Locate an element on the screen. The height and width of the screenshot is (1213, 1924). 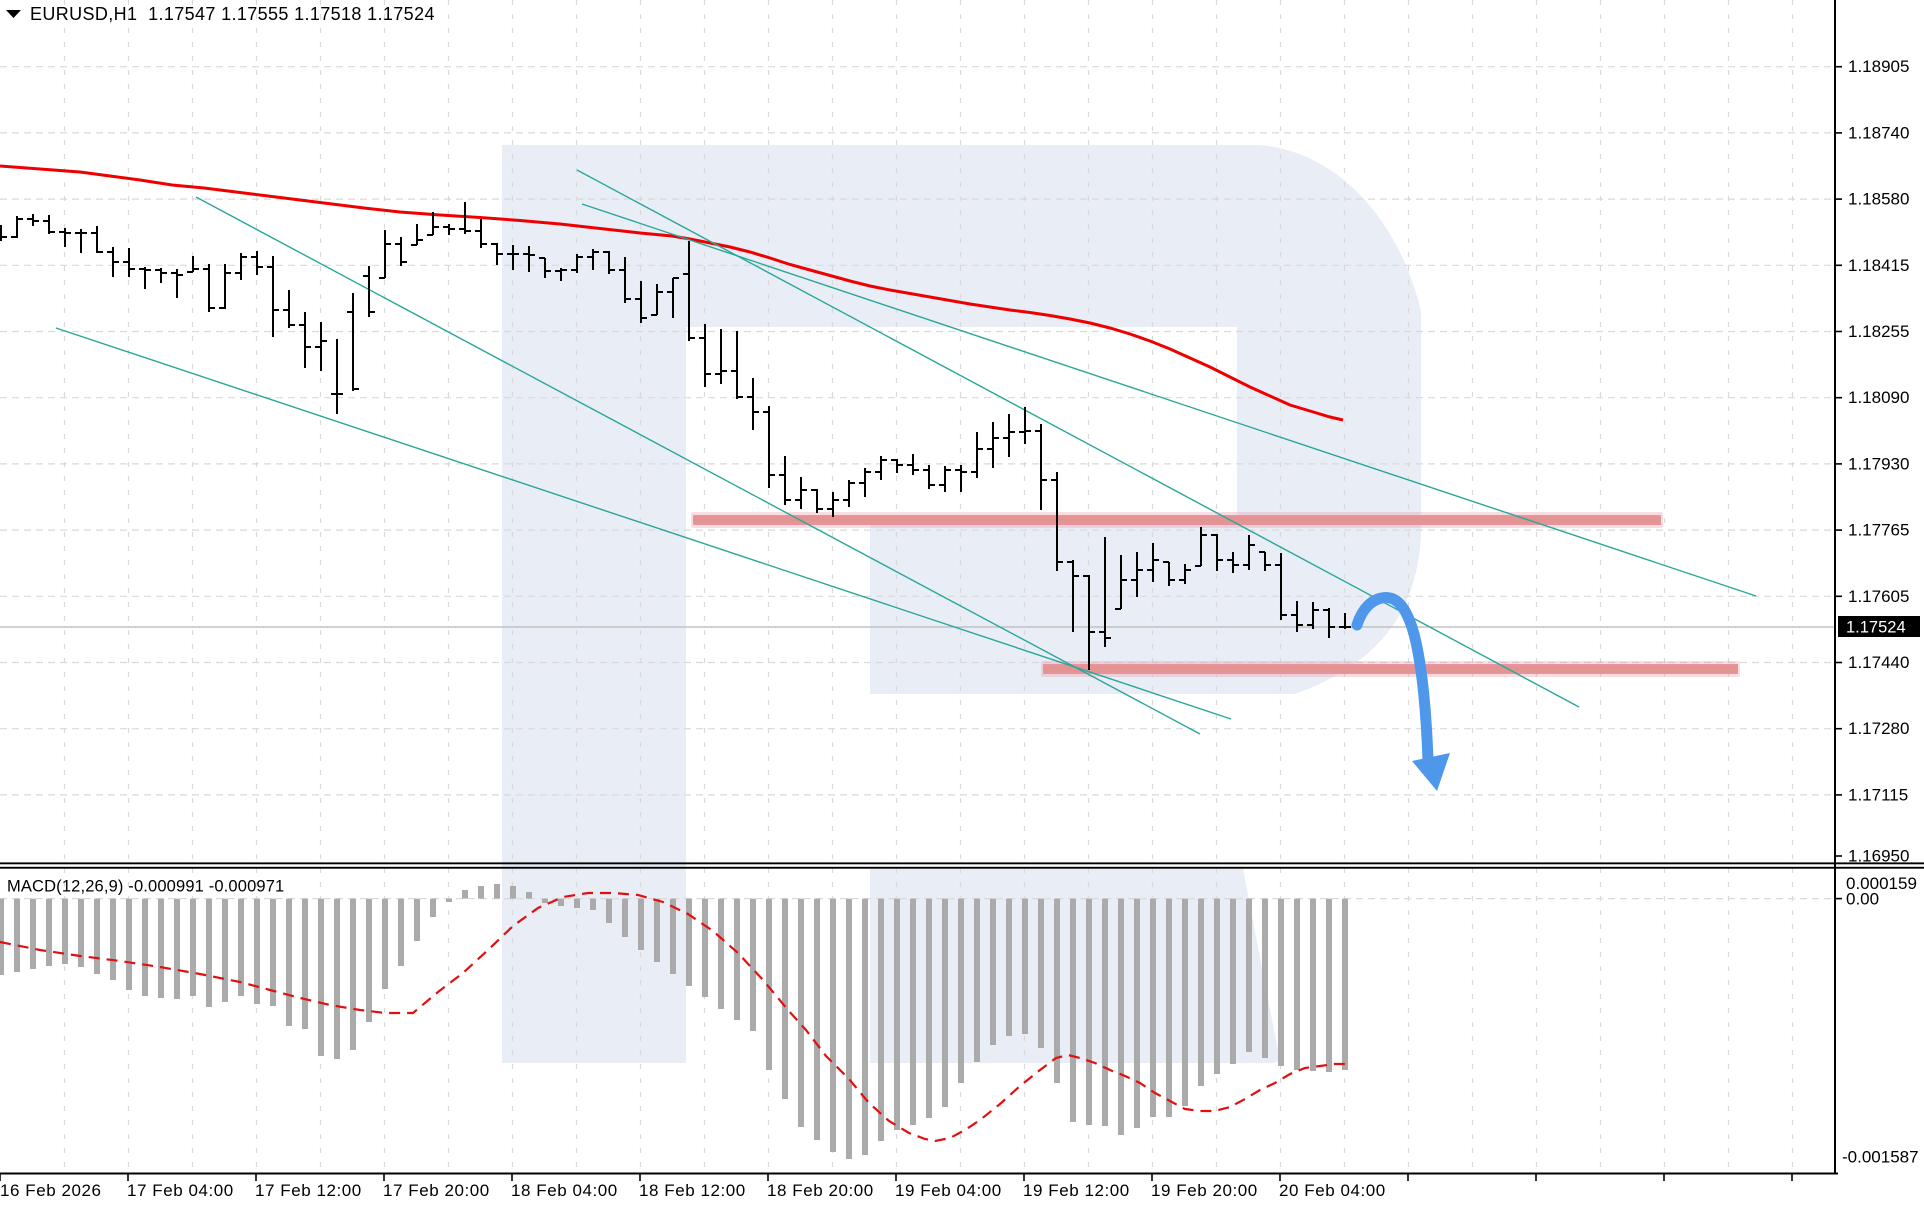
svg-text: 1.18255 is located at coordinates (1878, 331).